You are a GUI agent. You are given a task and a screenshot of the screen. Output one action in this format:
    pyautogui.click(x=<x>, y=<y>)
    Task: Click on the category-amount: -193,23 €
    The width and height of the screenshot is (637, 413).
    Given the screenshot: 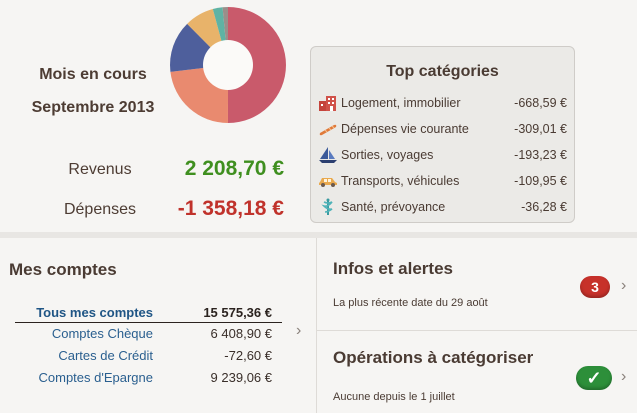 What is the action you would take?
    pyautogui.click(x=540, y=155)
    